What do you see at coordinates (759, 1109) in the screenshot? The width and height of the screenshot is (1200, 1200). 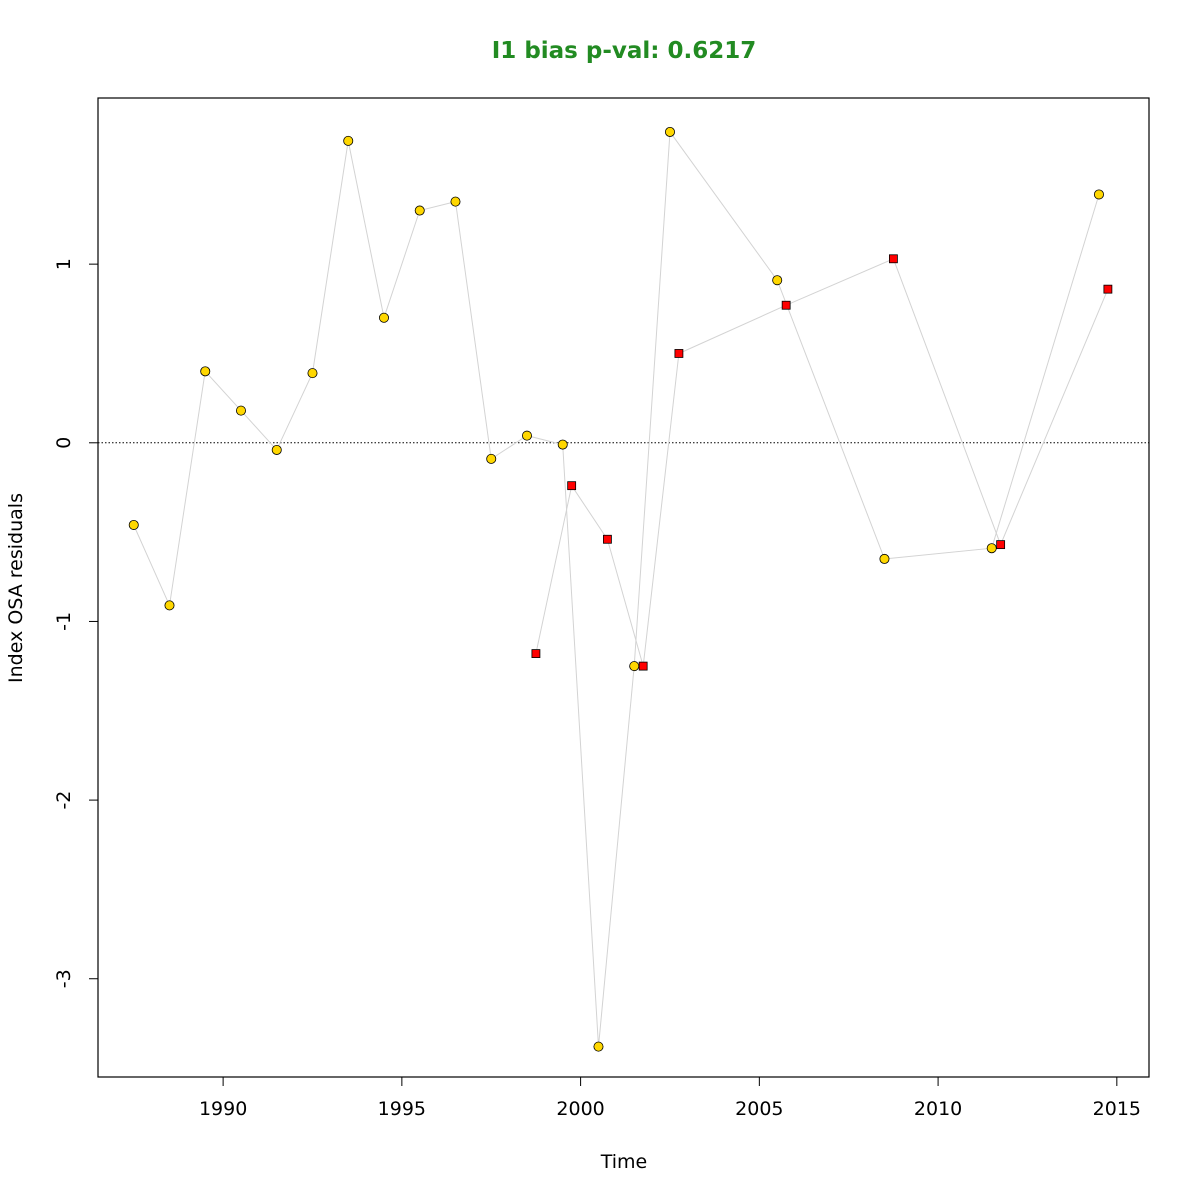 I see `x-tick-label-2005: 2005` at bounding box center [759, 1109].